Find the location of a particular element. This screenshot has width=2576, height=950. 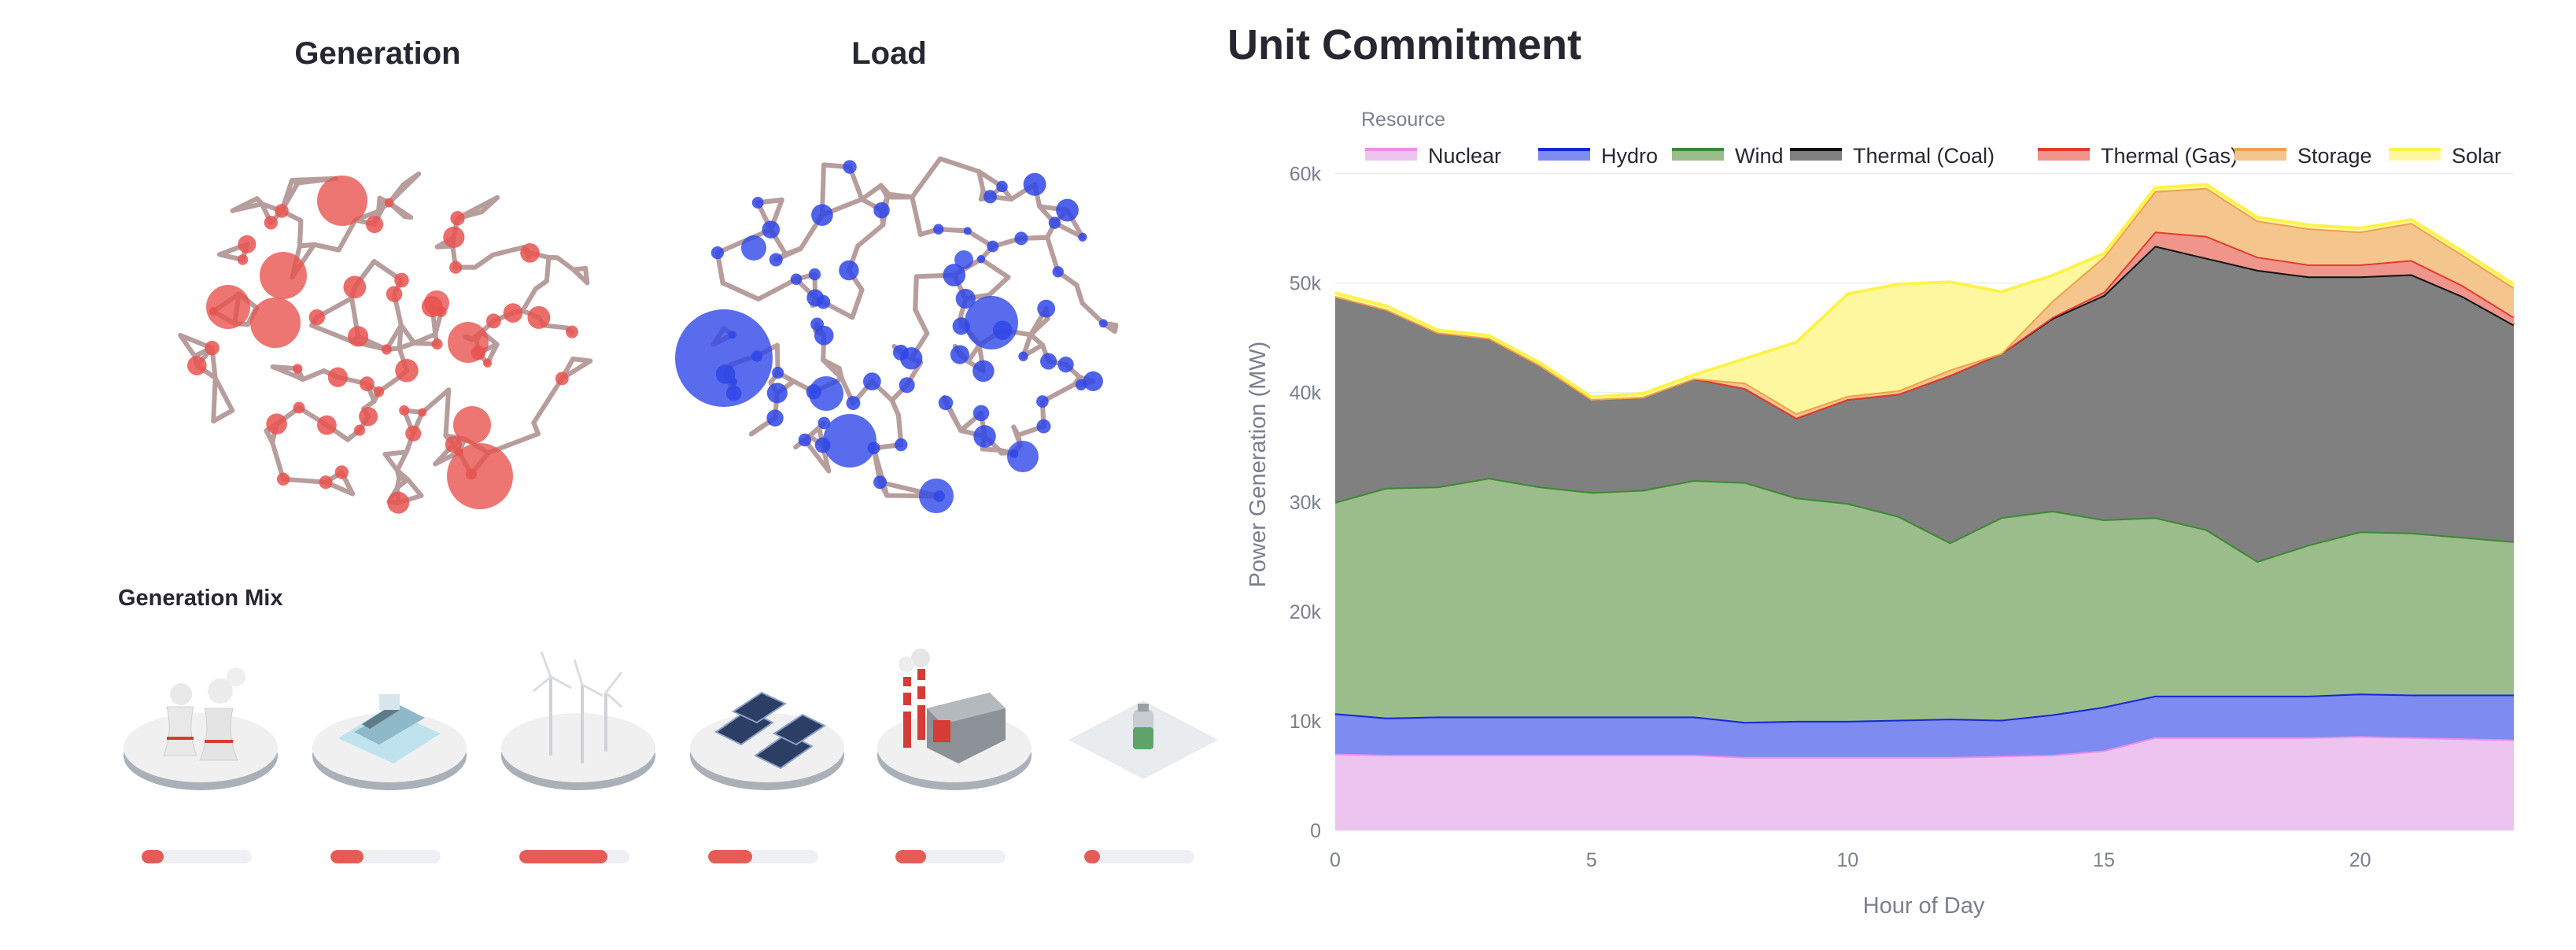

legend-item: Wind is located at coordinates (1728, 156).